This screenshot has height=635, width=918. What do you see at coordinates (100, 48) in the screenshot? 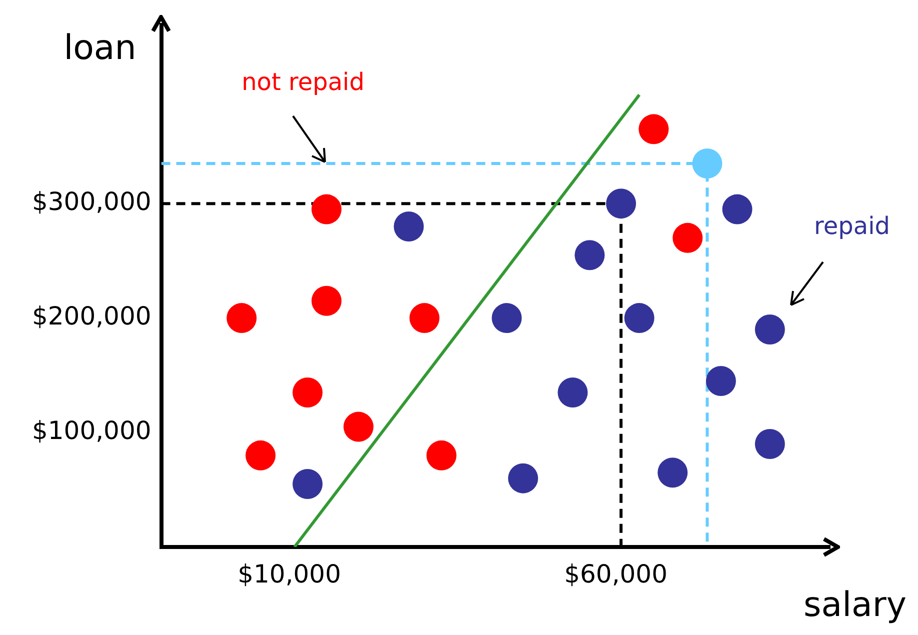
I see `y-axis-title: loan` at bounding box center [100, 48].